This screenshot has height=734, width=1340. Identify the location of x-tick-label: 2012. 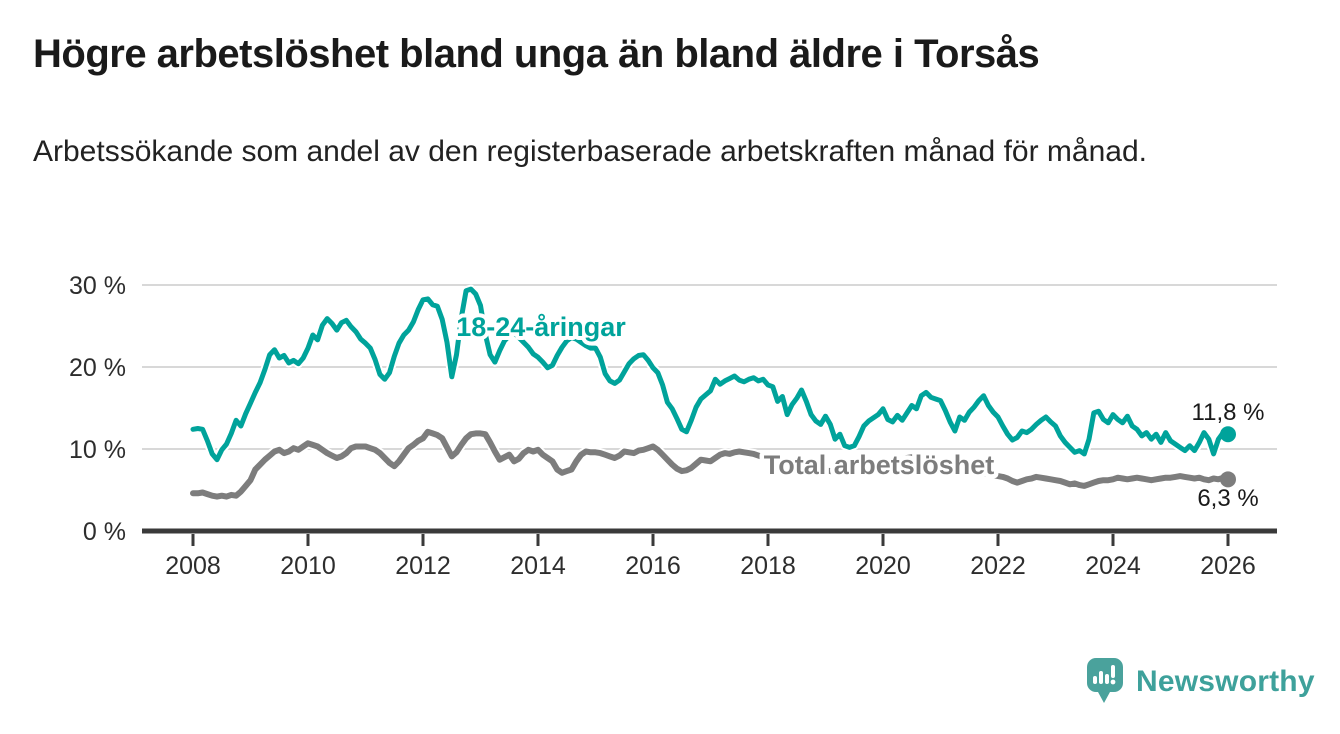
(423, 566).